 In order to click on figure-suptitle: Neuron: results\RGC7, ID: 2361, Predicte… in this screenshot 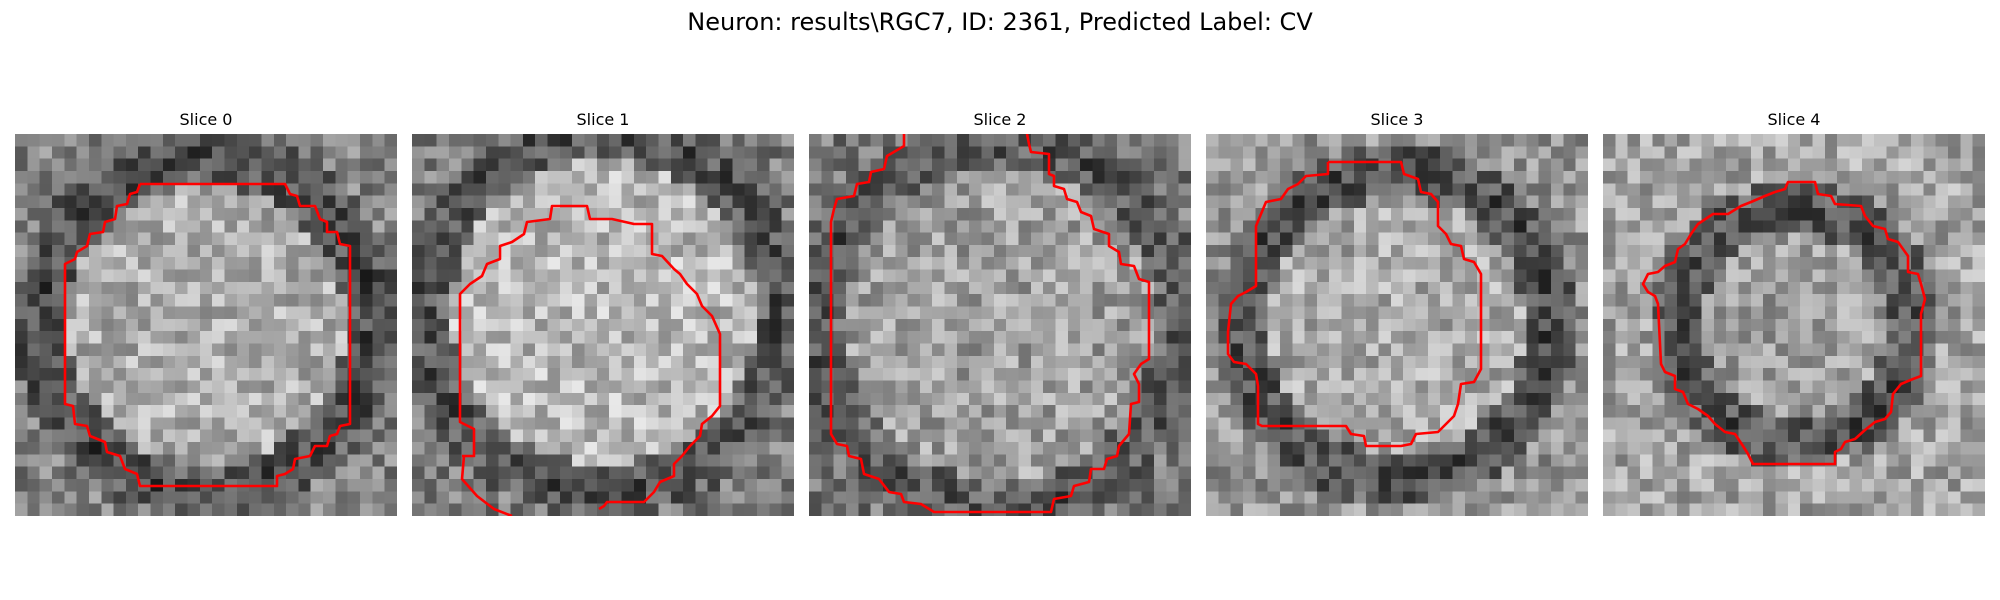, I will do `click(1000, 22)`.